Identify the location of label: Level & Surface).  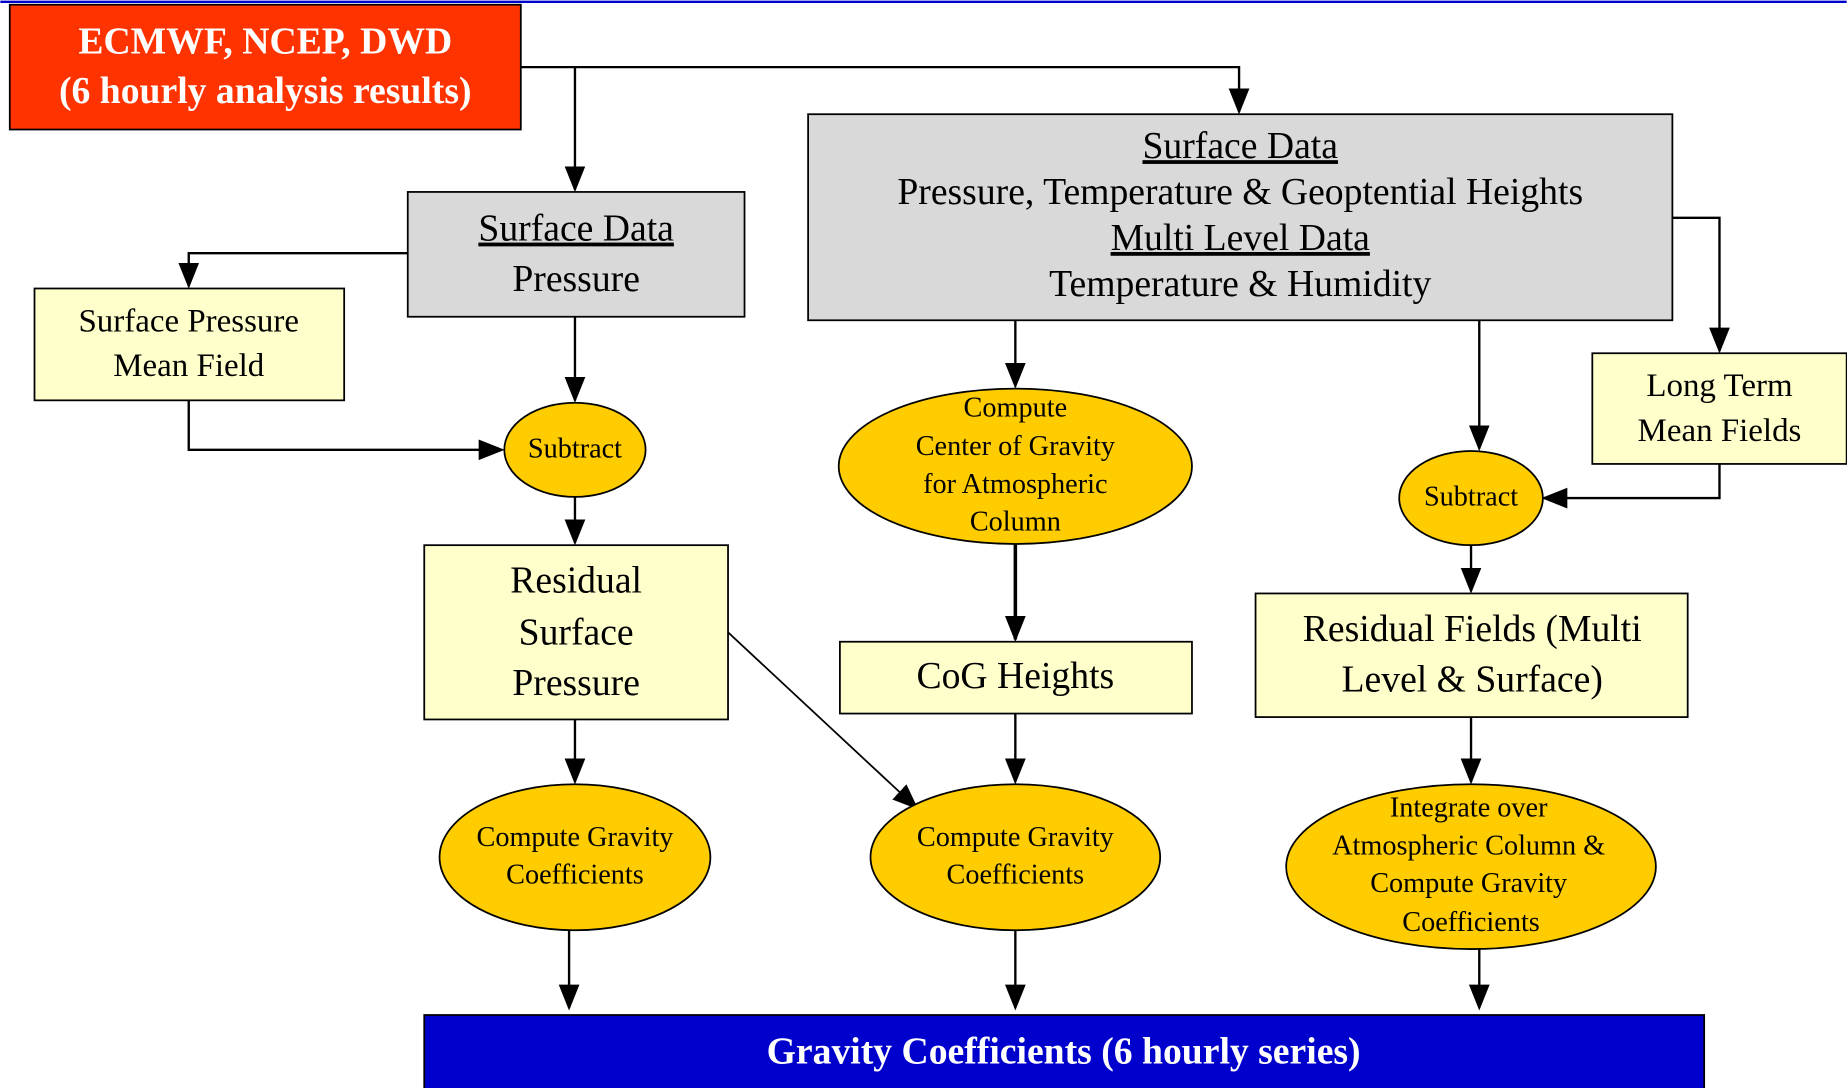
(1472, 680).